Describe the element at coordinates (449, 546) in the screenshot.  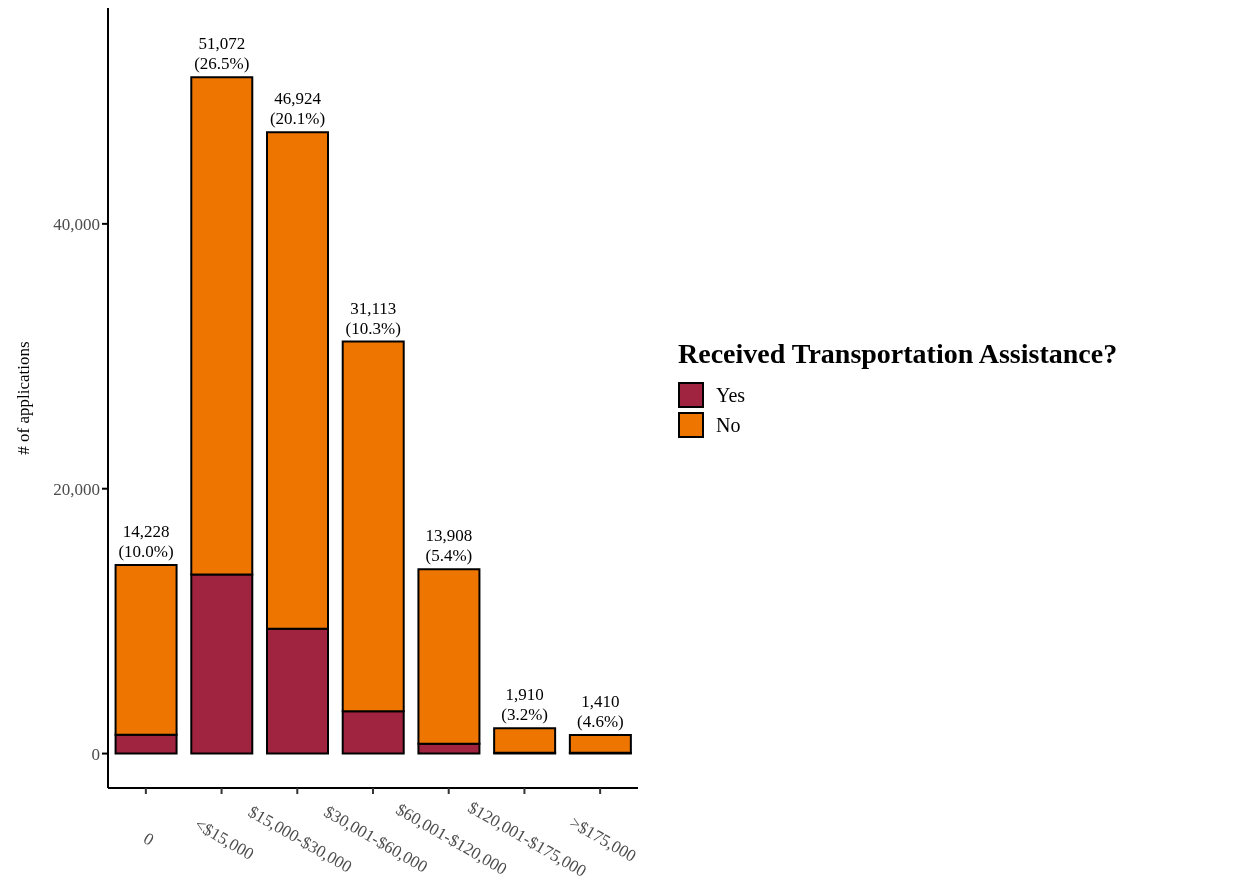
I see `total-label: 13,908 (5.4%)` at that location.